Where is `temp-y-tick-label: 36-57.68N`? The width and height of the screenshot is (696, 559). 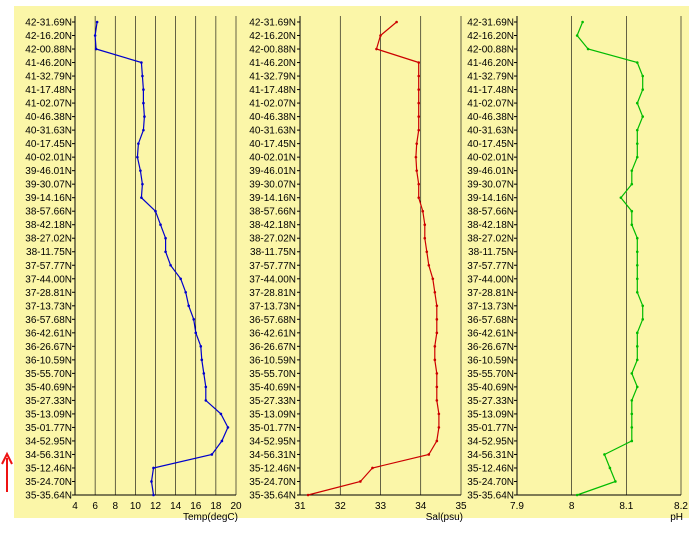
temp-y-tick-label: 36-57.68N is located at coordinates (48, 320).